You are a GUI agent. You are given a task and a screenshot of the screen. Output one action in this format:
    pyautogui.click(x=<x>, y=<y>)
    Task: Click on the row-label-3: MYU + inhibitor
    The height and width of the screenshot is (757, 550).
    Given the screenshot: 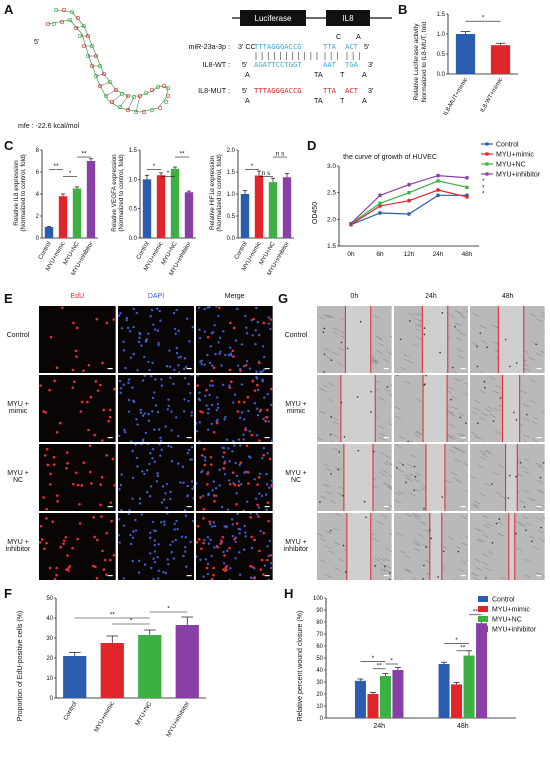 What is the action you would take?
    pyautogui.click(x=296, y=545)
    